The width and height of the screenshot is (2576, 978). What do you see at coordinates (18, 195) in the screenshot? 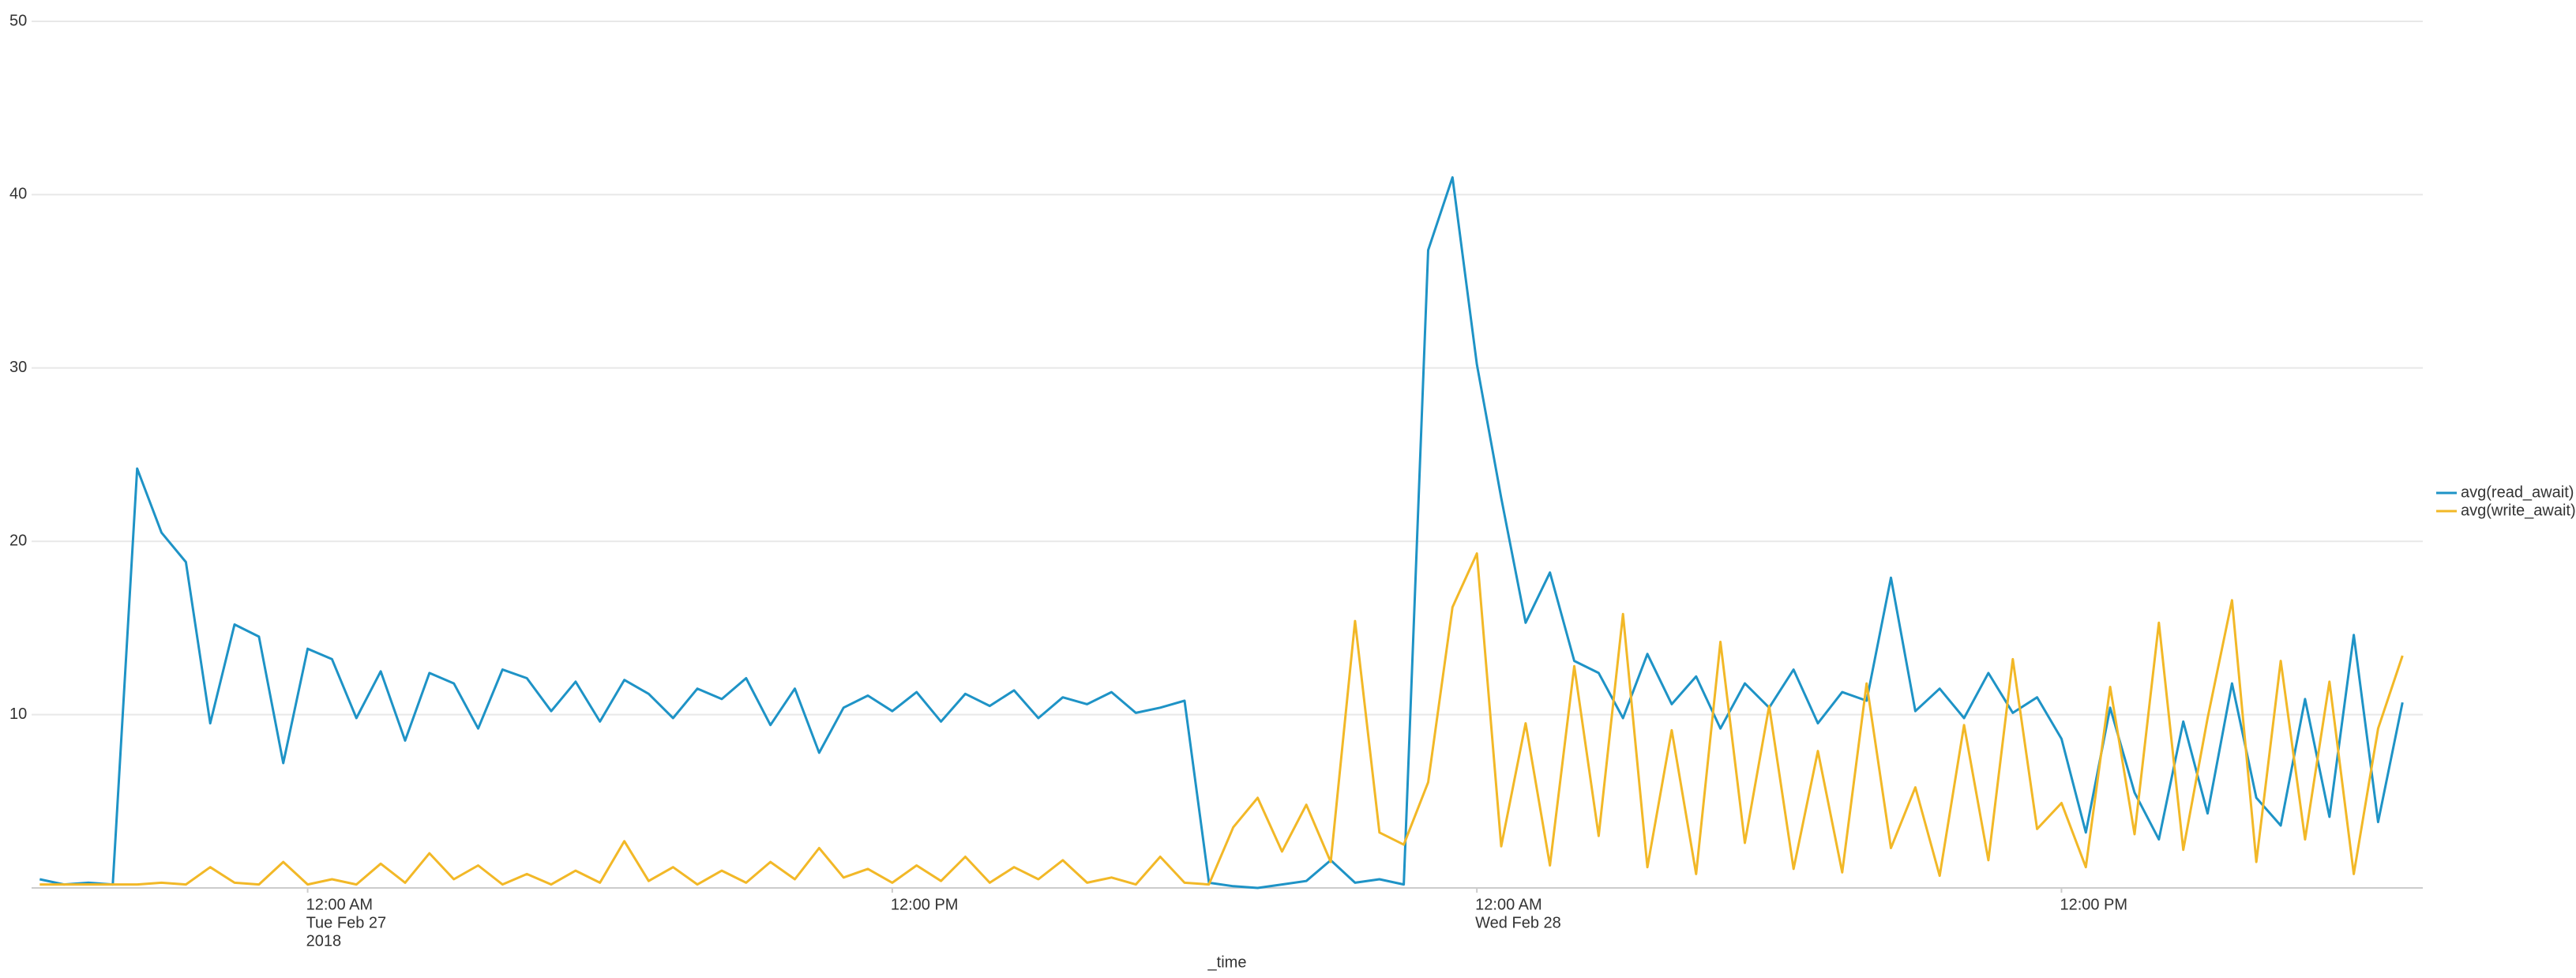
I see `y-tick-label: 40` at bounding box center [18, 195].